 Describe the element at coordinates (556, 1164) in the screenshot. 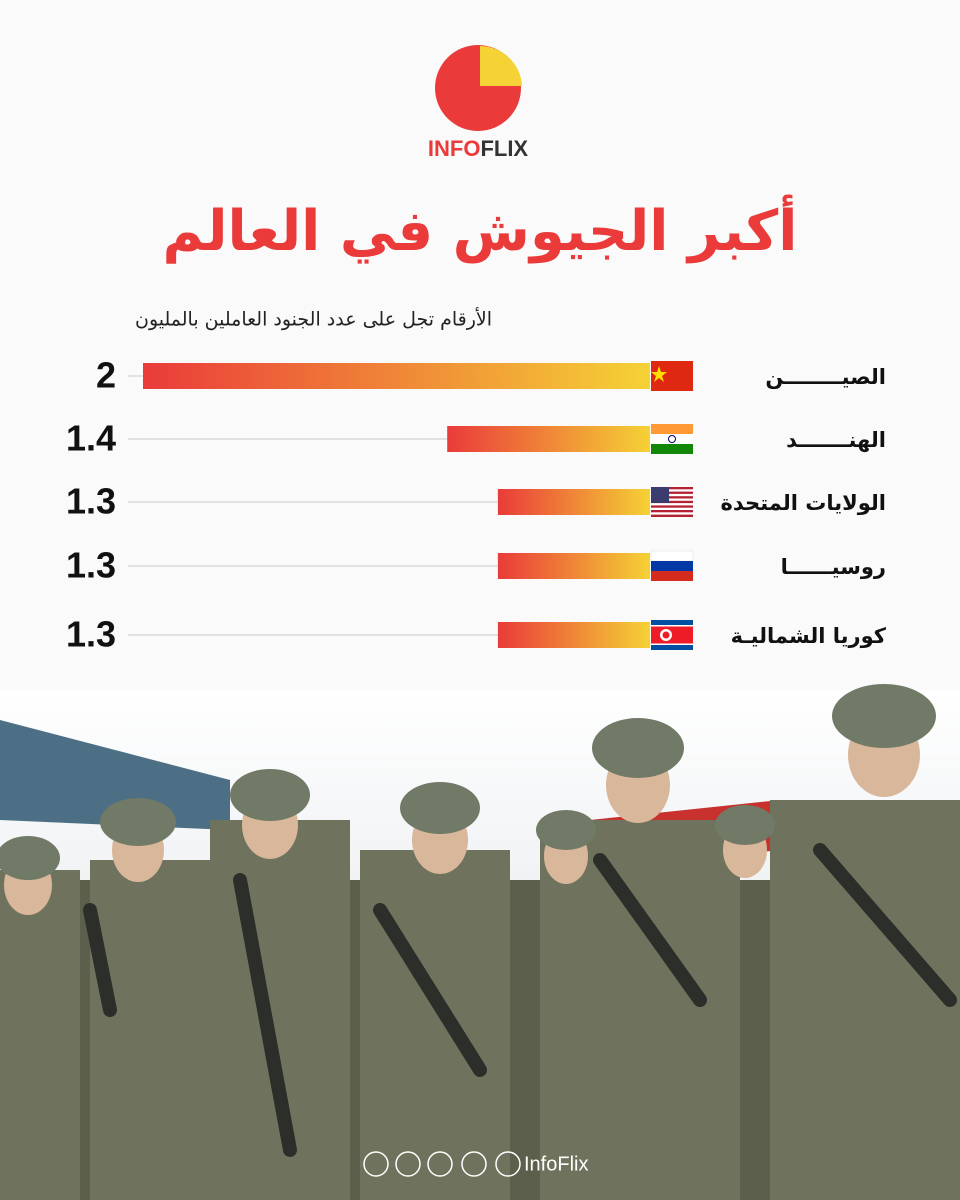

I see `footer-handle: InfoFlix` at that location.